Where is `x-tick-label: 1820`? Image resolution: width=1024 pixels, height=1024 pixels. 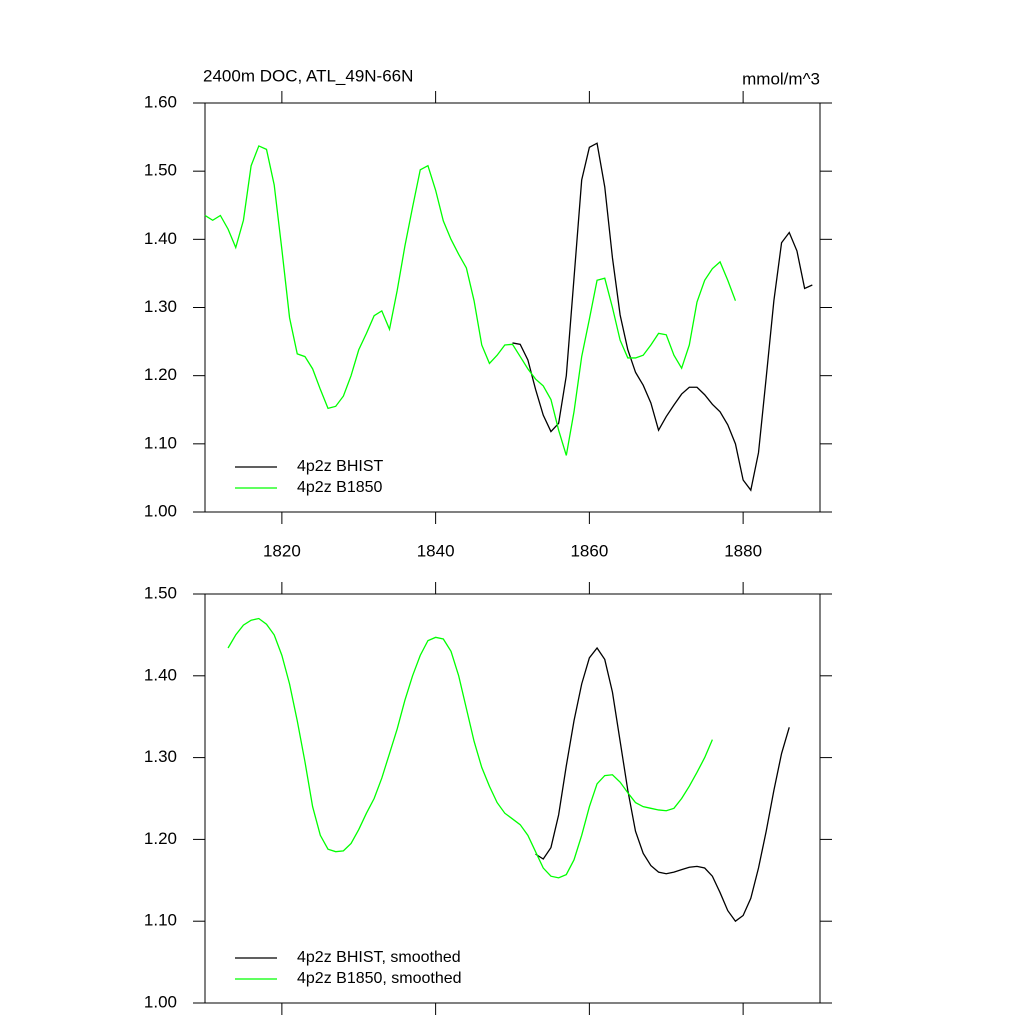
x-tick-label: 1820 is located at coordinates (282, 550).